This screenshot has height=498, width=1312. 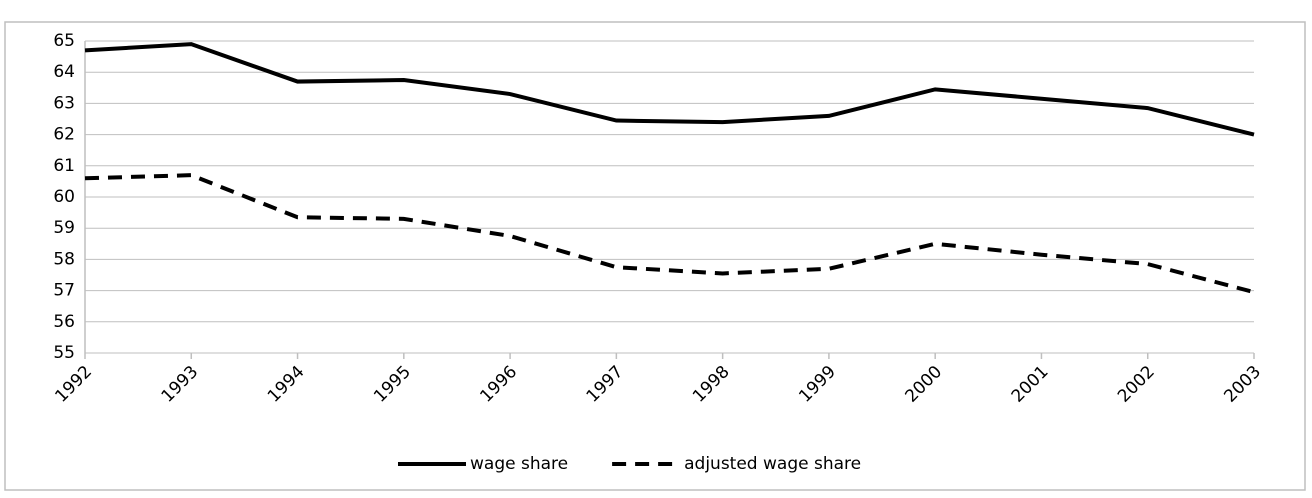 I want to click on y-tick-label: 58, so click(x=64, y=259).